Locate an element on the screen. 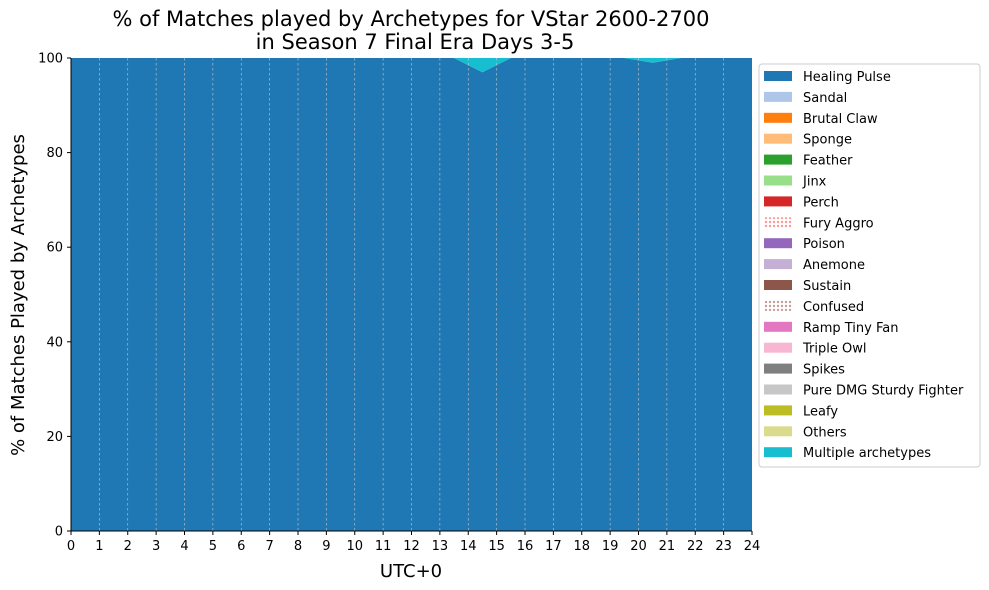  x-axis: 0 1 2 3 4 5 6 7 8 9 10 11 12 13 14 15 16 17 18 19 20 21 22 23 24 is located at coordinates (413, 542).